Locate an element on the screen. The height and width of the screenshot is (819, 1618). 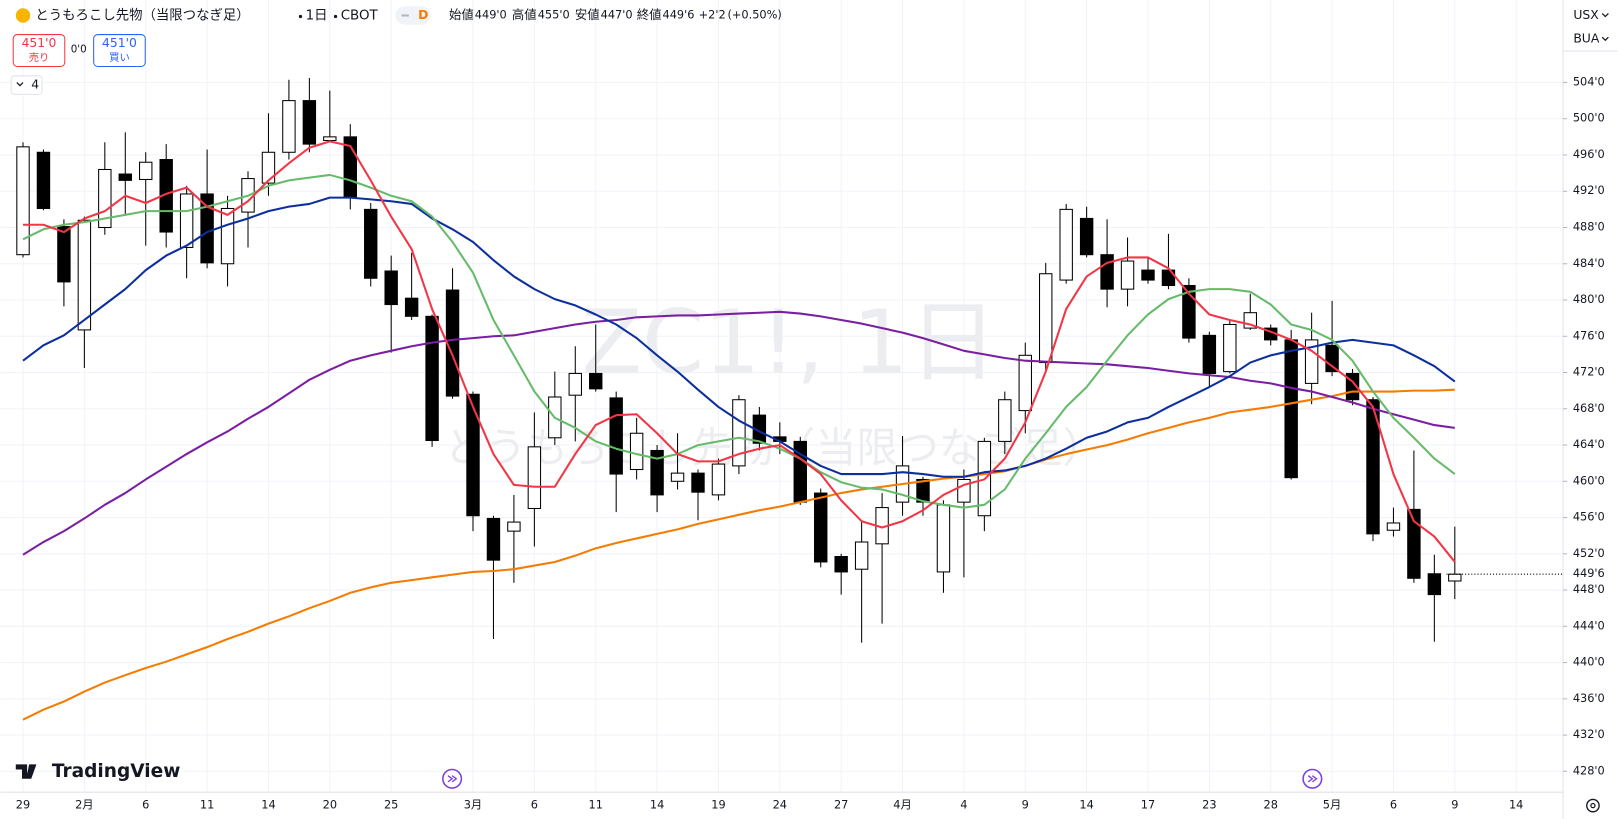
separator is located at coordinates (300, 16).